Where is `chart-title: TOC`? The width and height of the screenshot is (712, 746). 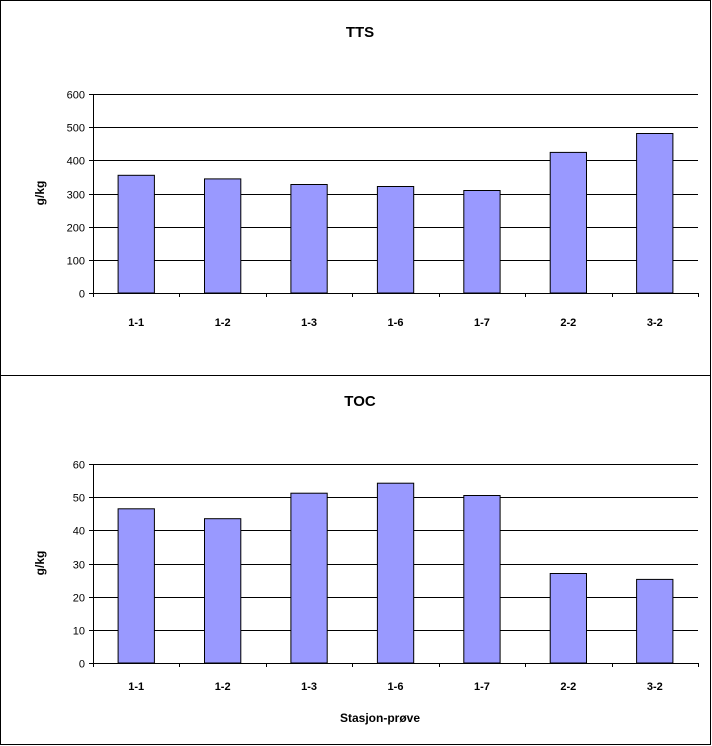
chart-title: TOC is located at coordinates (360, 401).